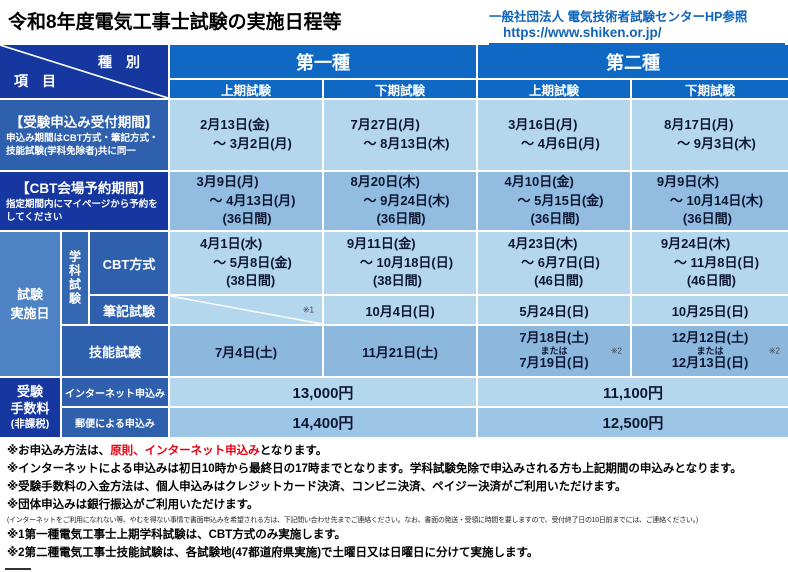 The width and height of the screenshot is (788, 572). Describe the element at coordinates (323, 422) in the screenshot. I see `mail-fee-class1: 14,400円` at that location.